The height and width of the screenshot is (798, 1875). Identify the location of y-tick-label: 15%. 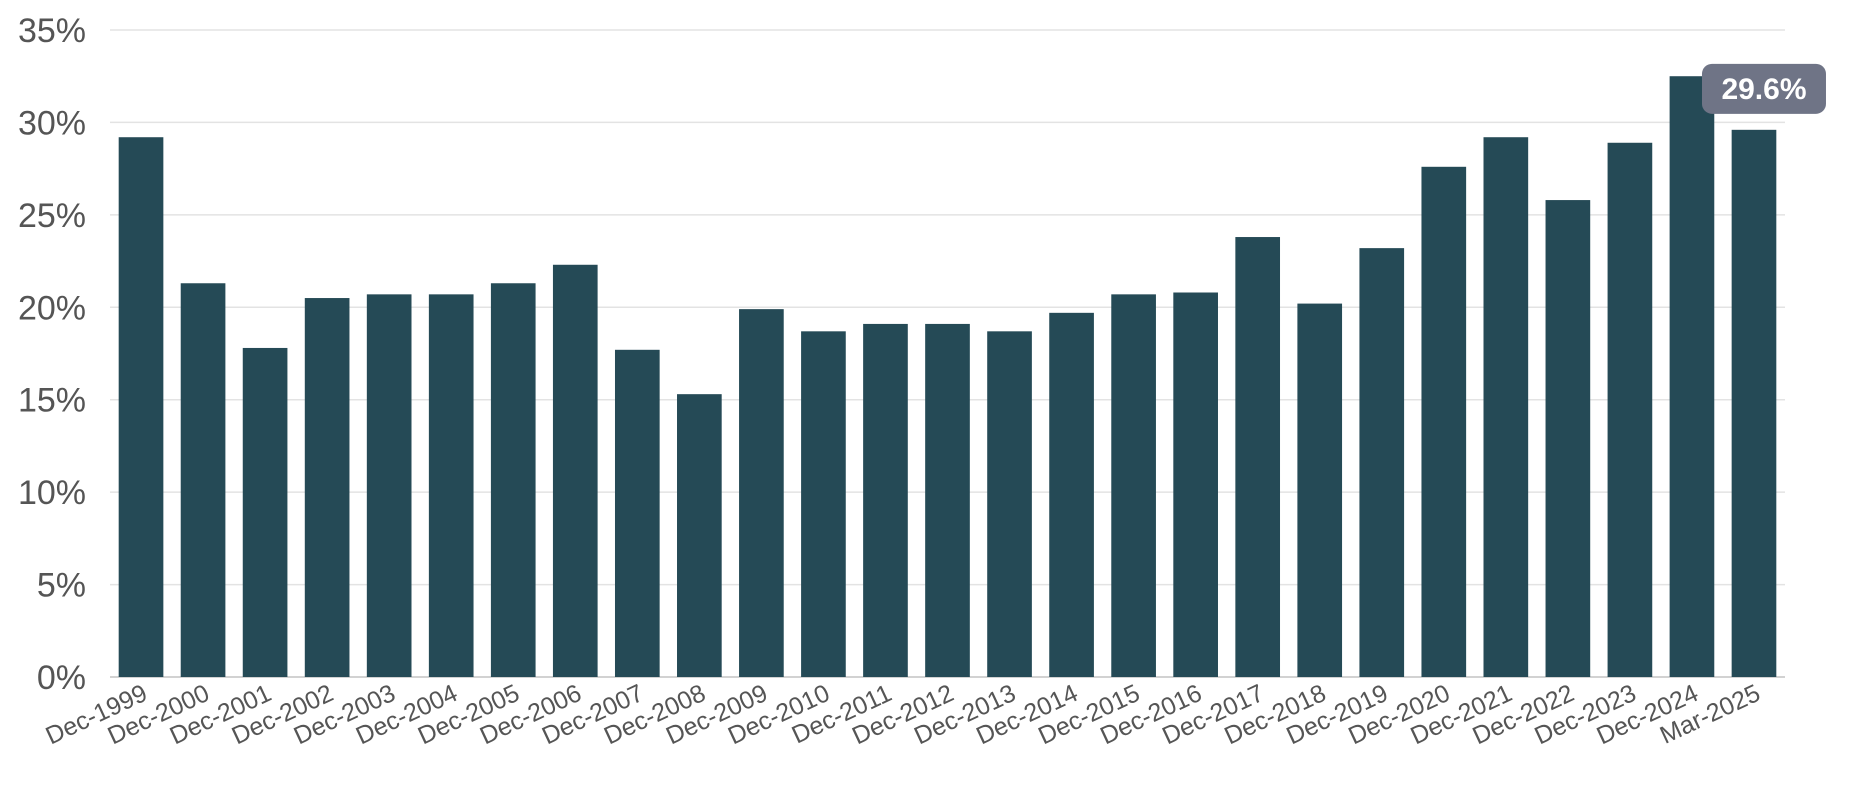
(52, 401).